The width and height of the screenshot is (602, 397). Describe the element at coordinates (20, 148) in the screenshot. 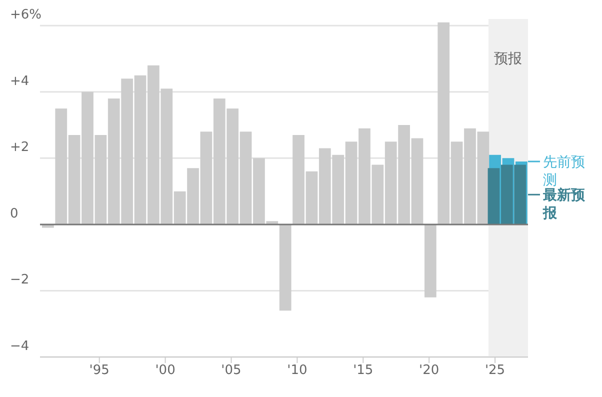

I see `y-tick-label: +2` at that location.